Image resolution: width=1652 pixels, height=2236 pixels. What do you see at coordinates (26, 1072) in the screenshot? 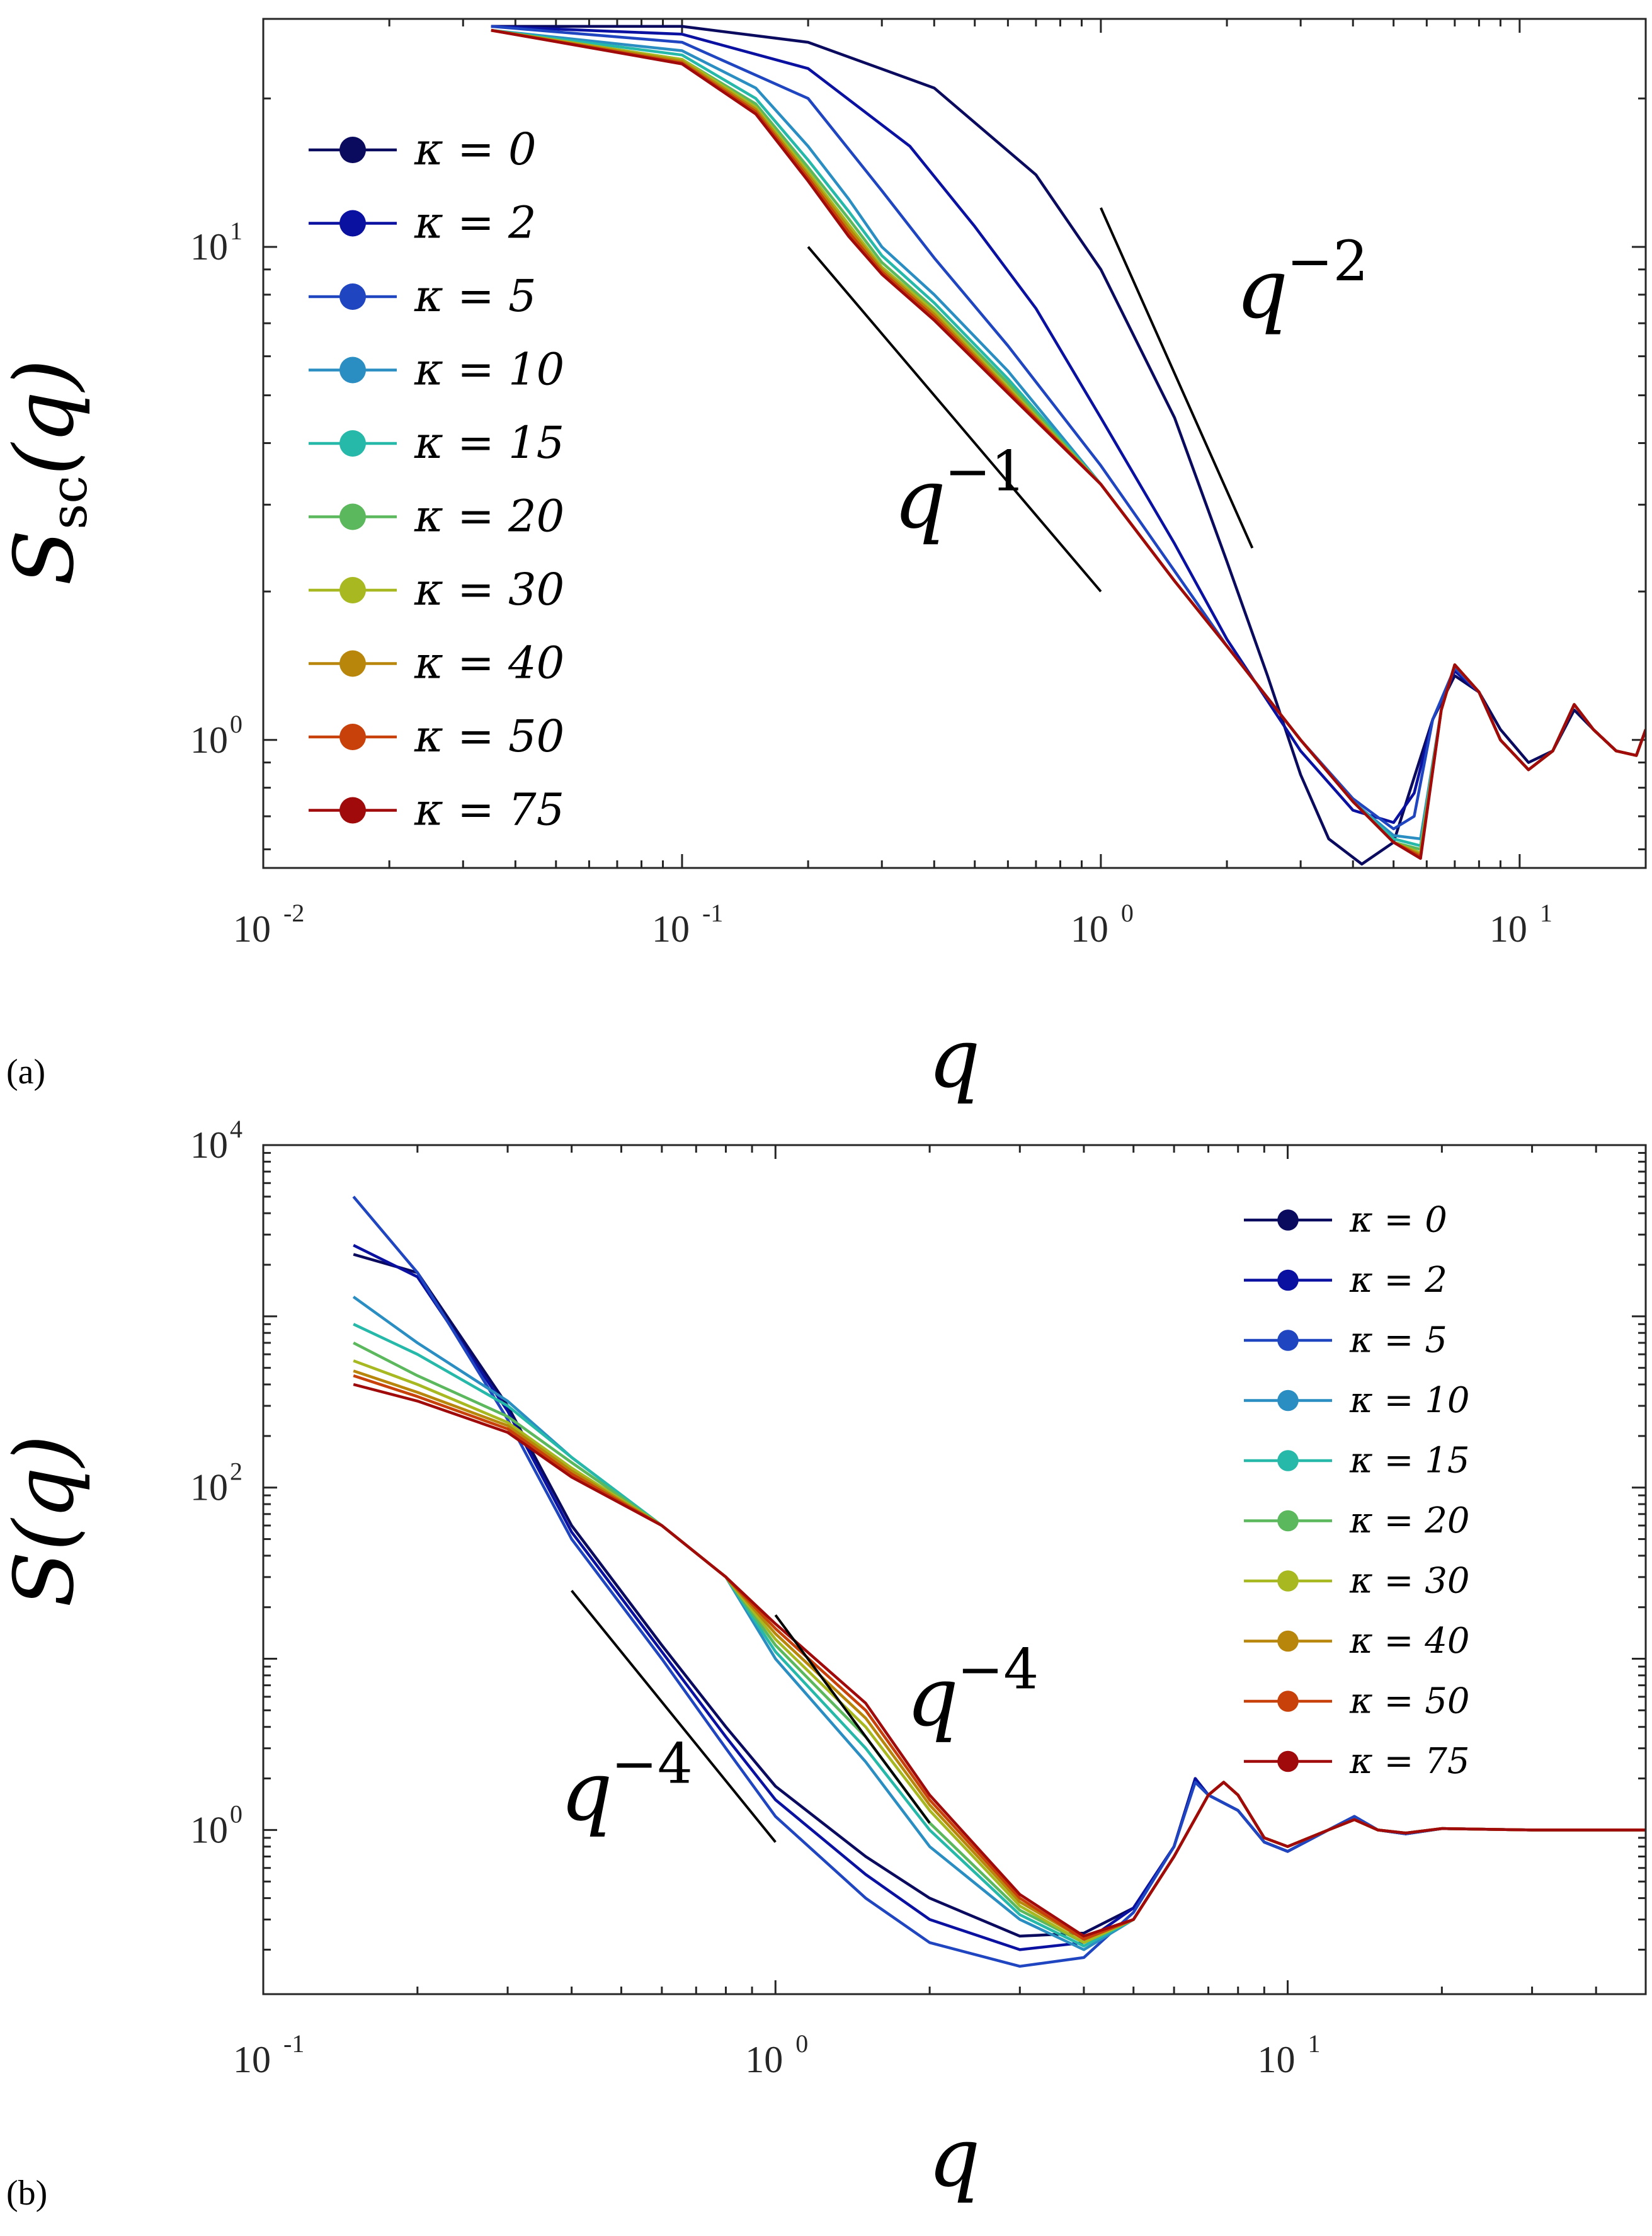
I see `panel-label: (a)` at bounding box center [26, 1072].